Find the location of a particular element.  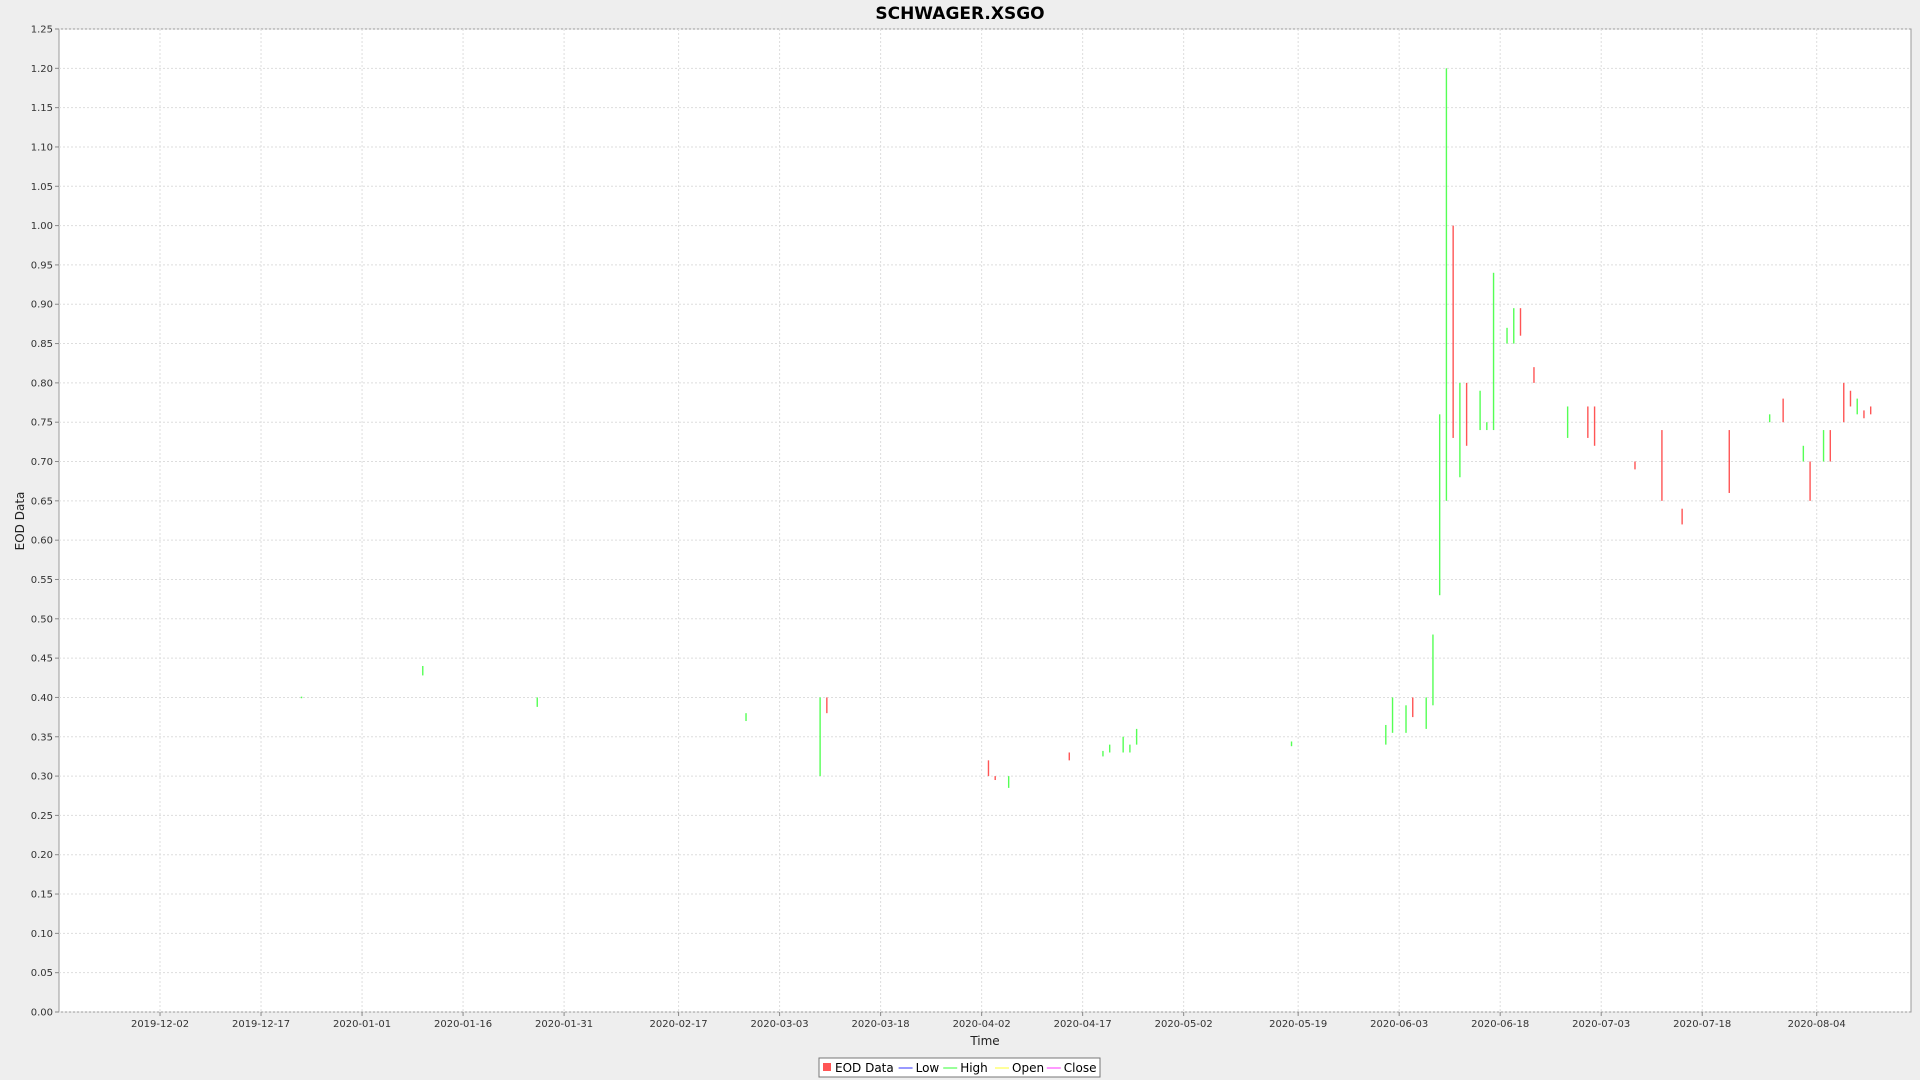

y-tick-label: 0.65 is located at coordinates (42, 501).